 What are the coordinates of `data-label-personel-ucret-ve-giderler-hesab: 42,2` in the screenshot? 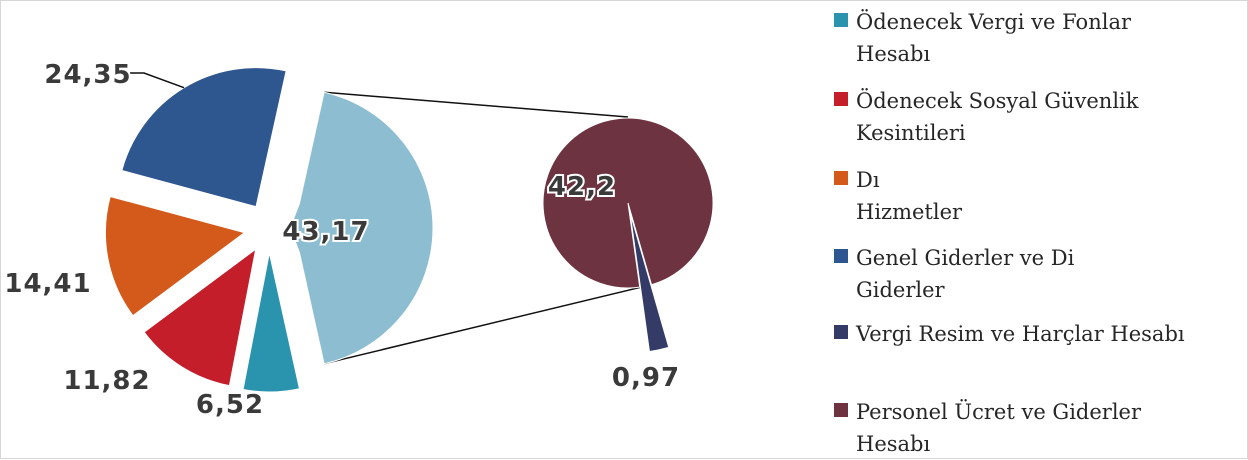 It's located at (582, 187).